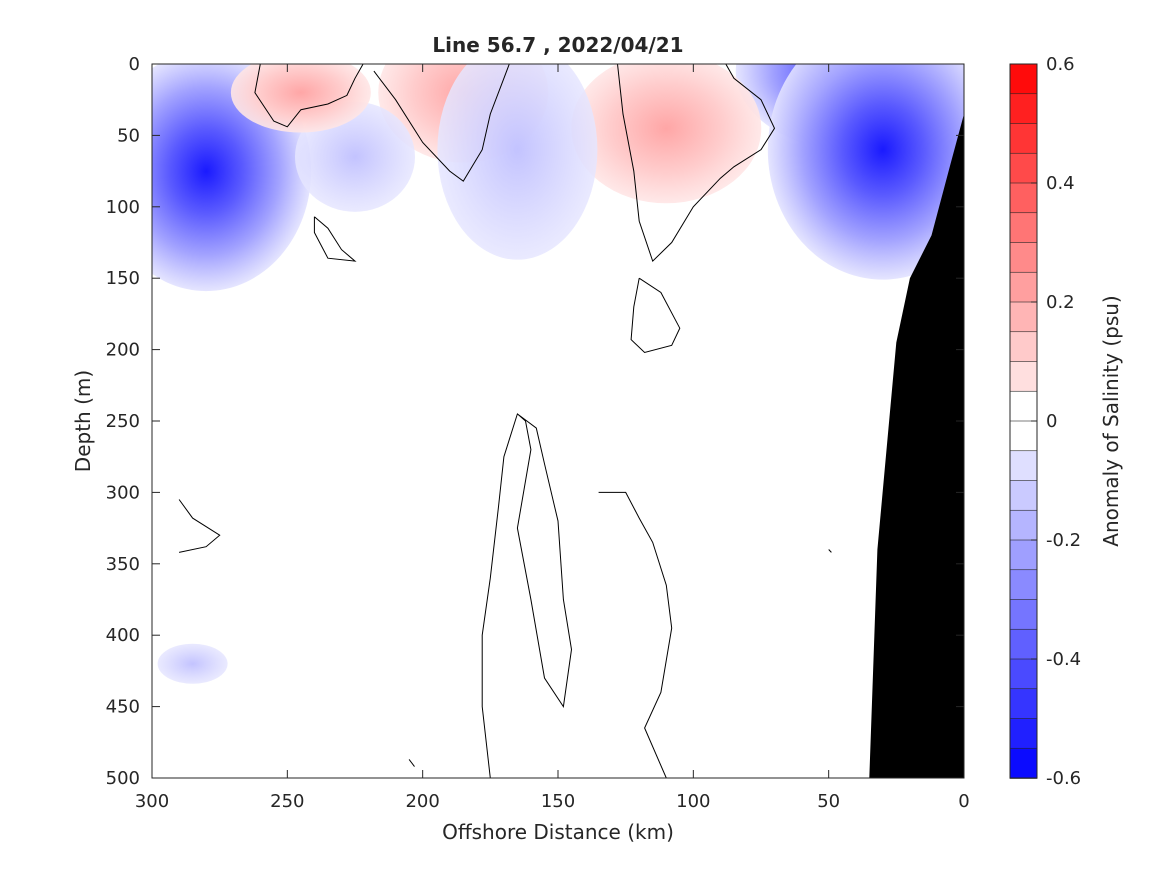  What do you see at coordinates (152, 801) in the screenshot?
I see `x-tick-label: 300` at bounding box center [152, 801].